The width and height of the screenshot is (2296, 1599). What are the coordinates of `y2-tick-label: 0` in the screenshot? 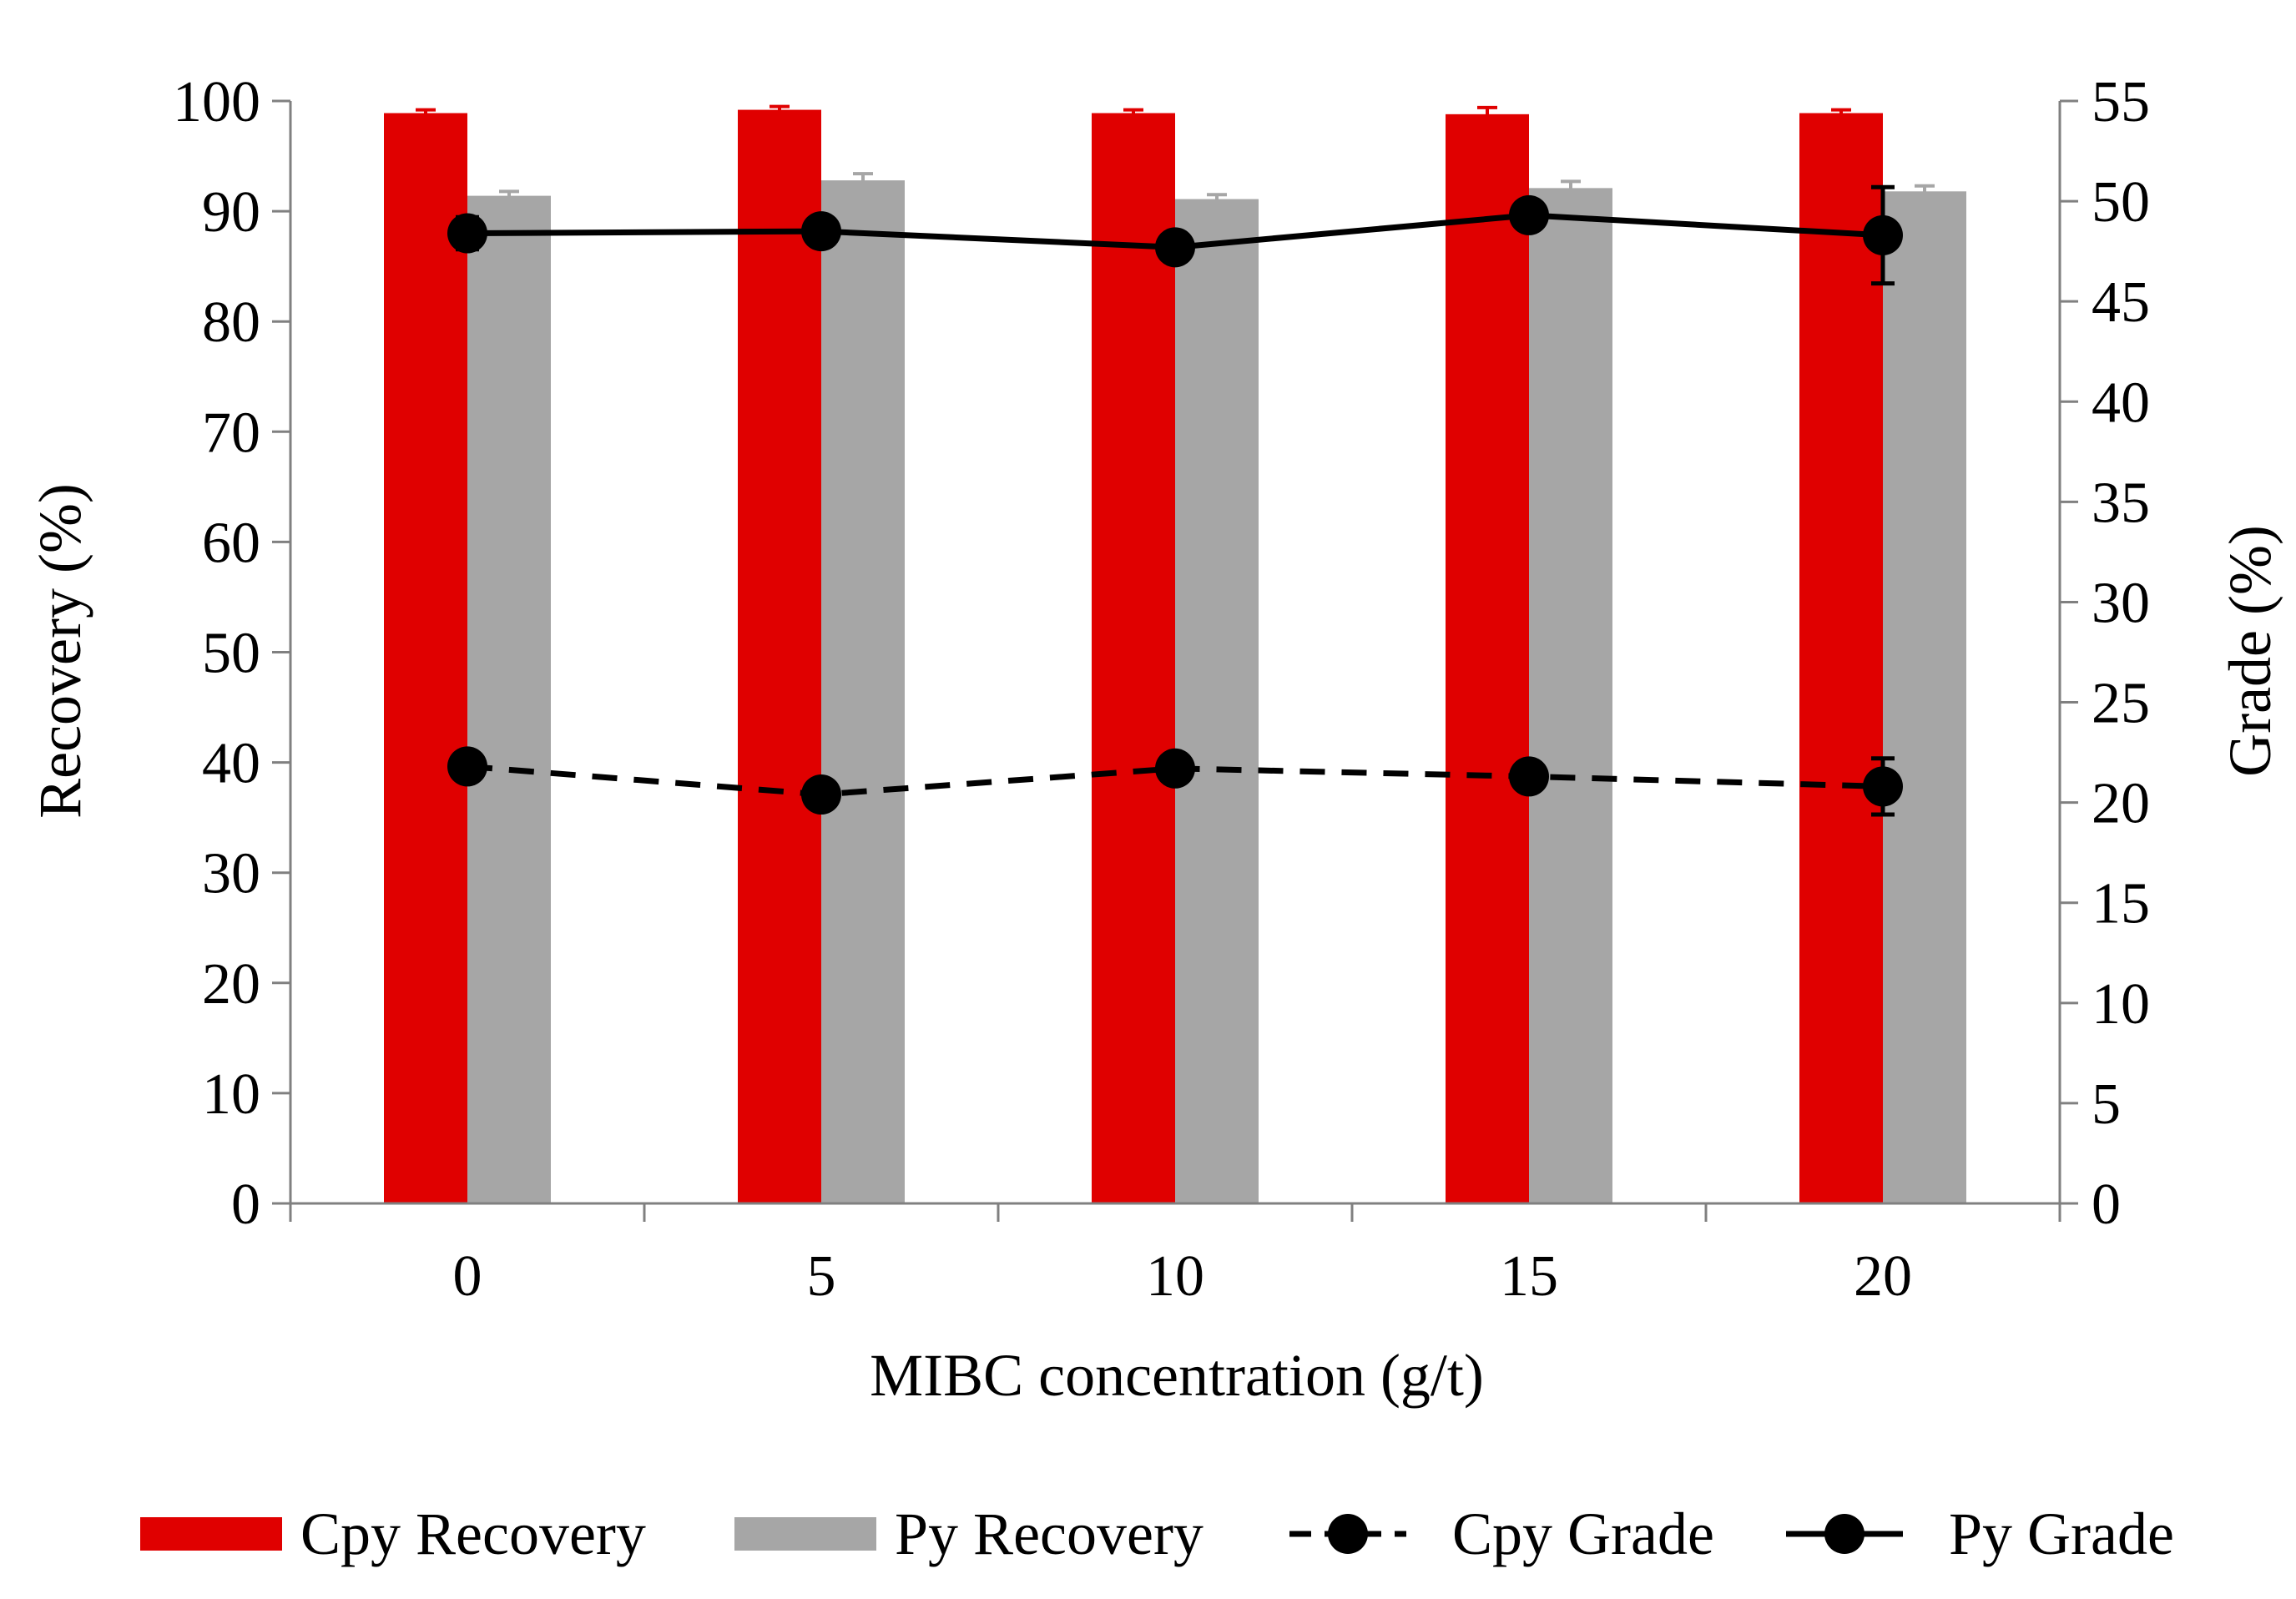 It's located at (2107, 1205).